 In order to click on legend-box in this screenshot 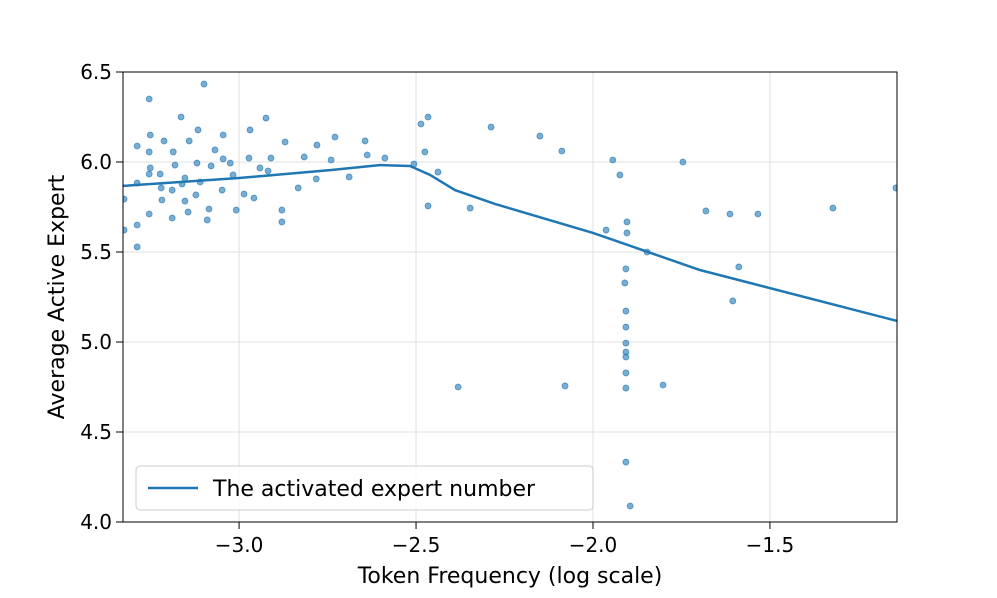, I will do `click(364, 488)`.